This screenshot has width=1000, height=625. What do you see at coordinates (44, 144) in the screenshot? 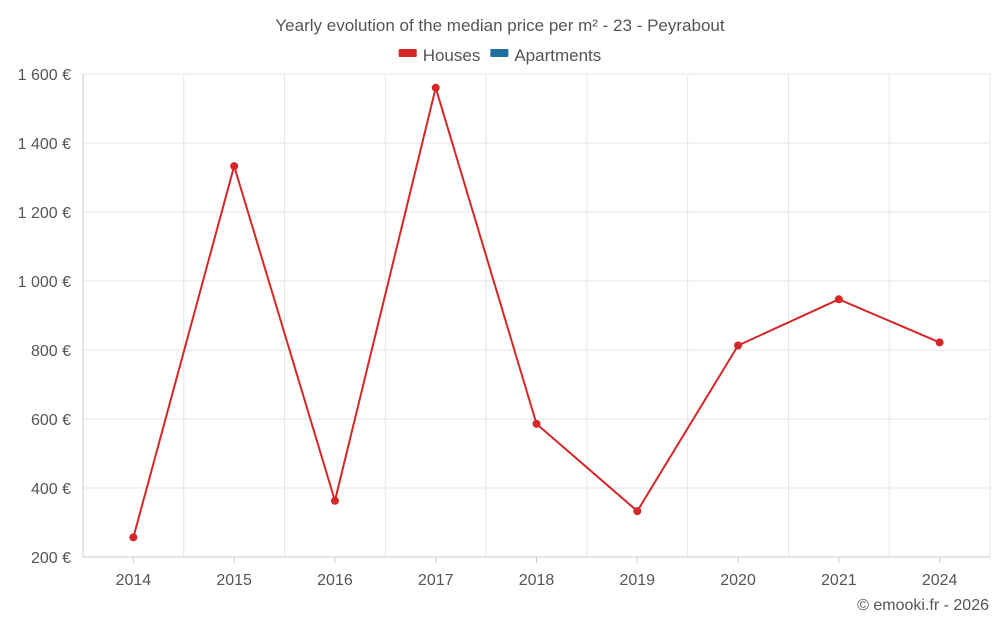
I see `y-tick-label: 1 400 €` at bounding box center [44, 144].